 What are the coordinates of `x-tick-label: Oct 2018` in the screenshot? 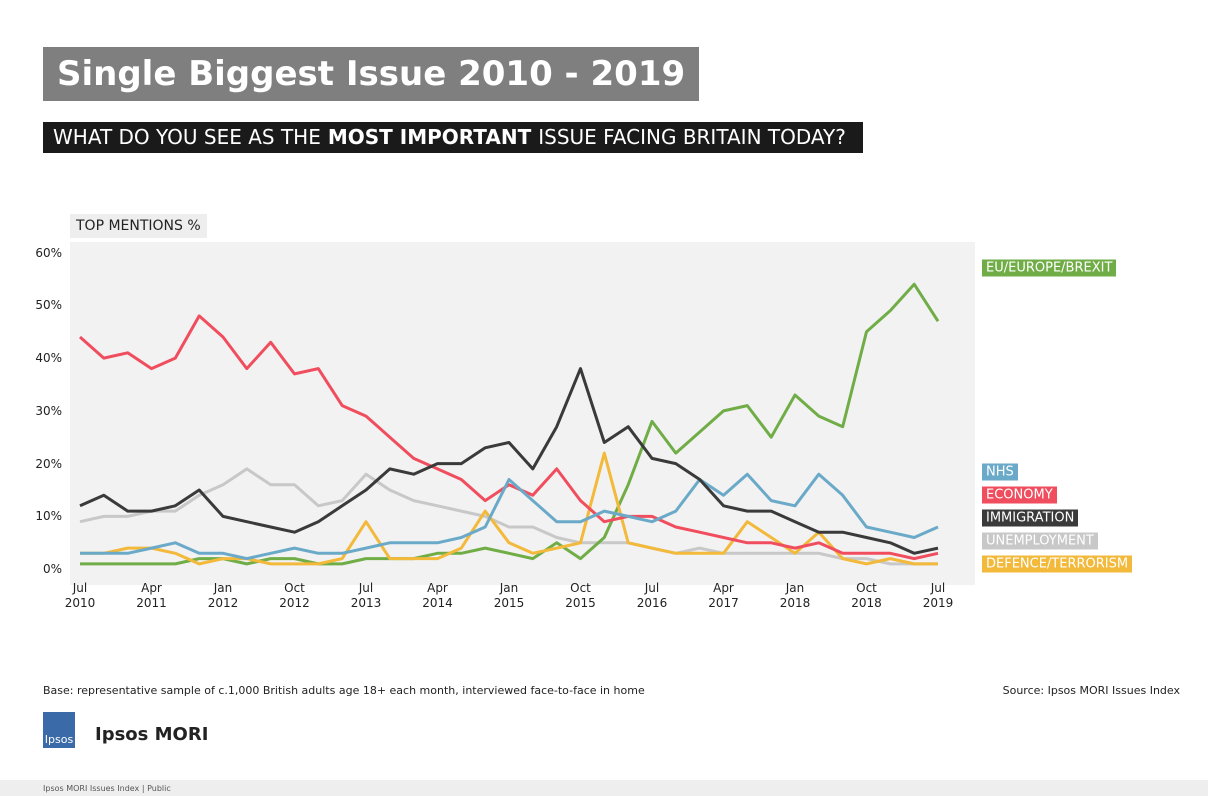 It's located at (866, 595).